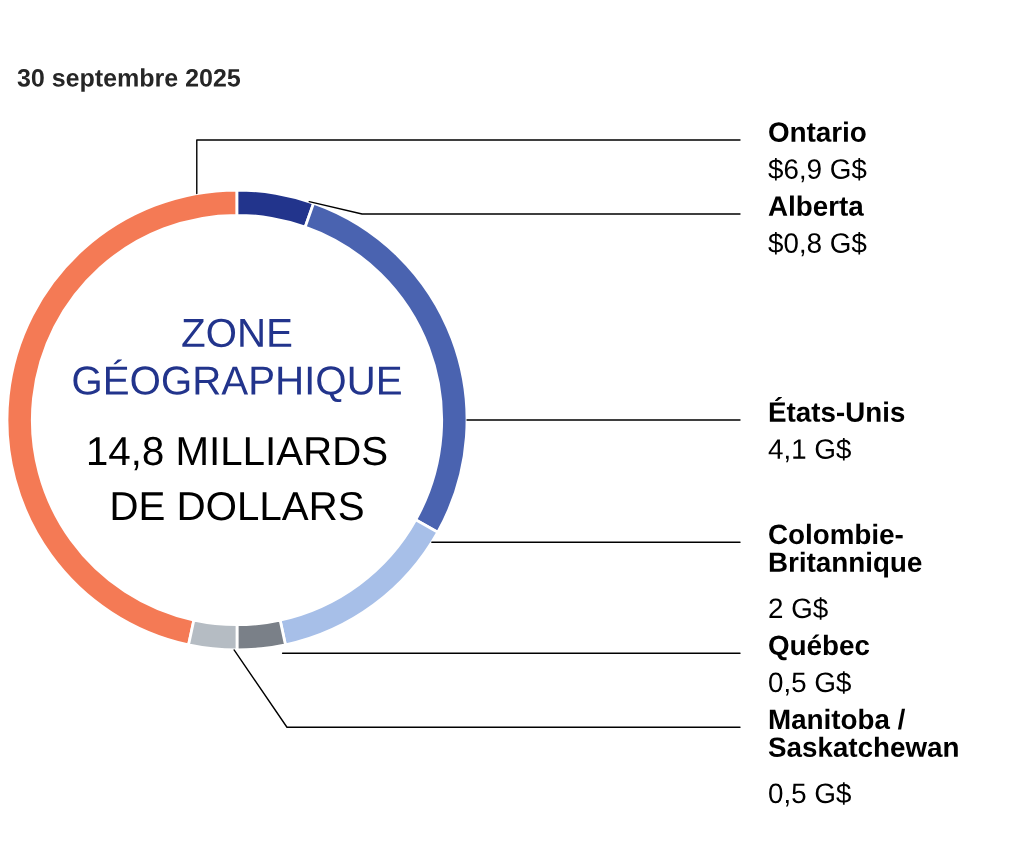 The height and width of the screenshot is (863, 1024). Describe the element at coordinates (237, 360) in the screenshot. I see `text: ZONE GÉOGRAPHIQUE` at that location.